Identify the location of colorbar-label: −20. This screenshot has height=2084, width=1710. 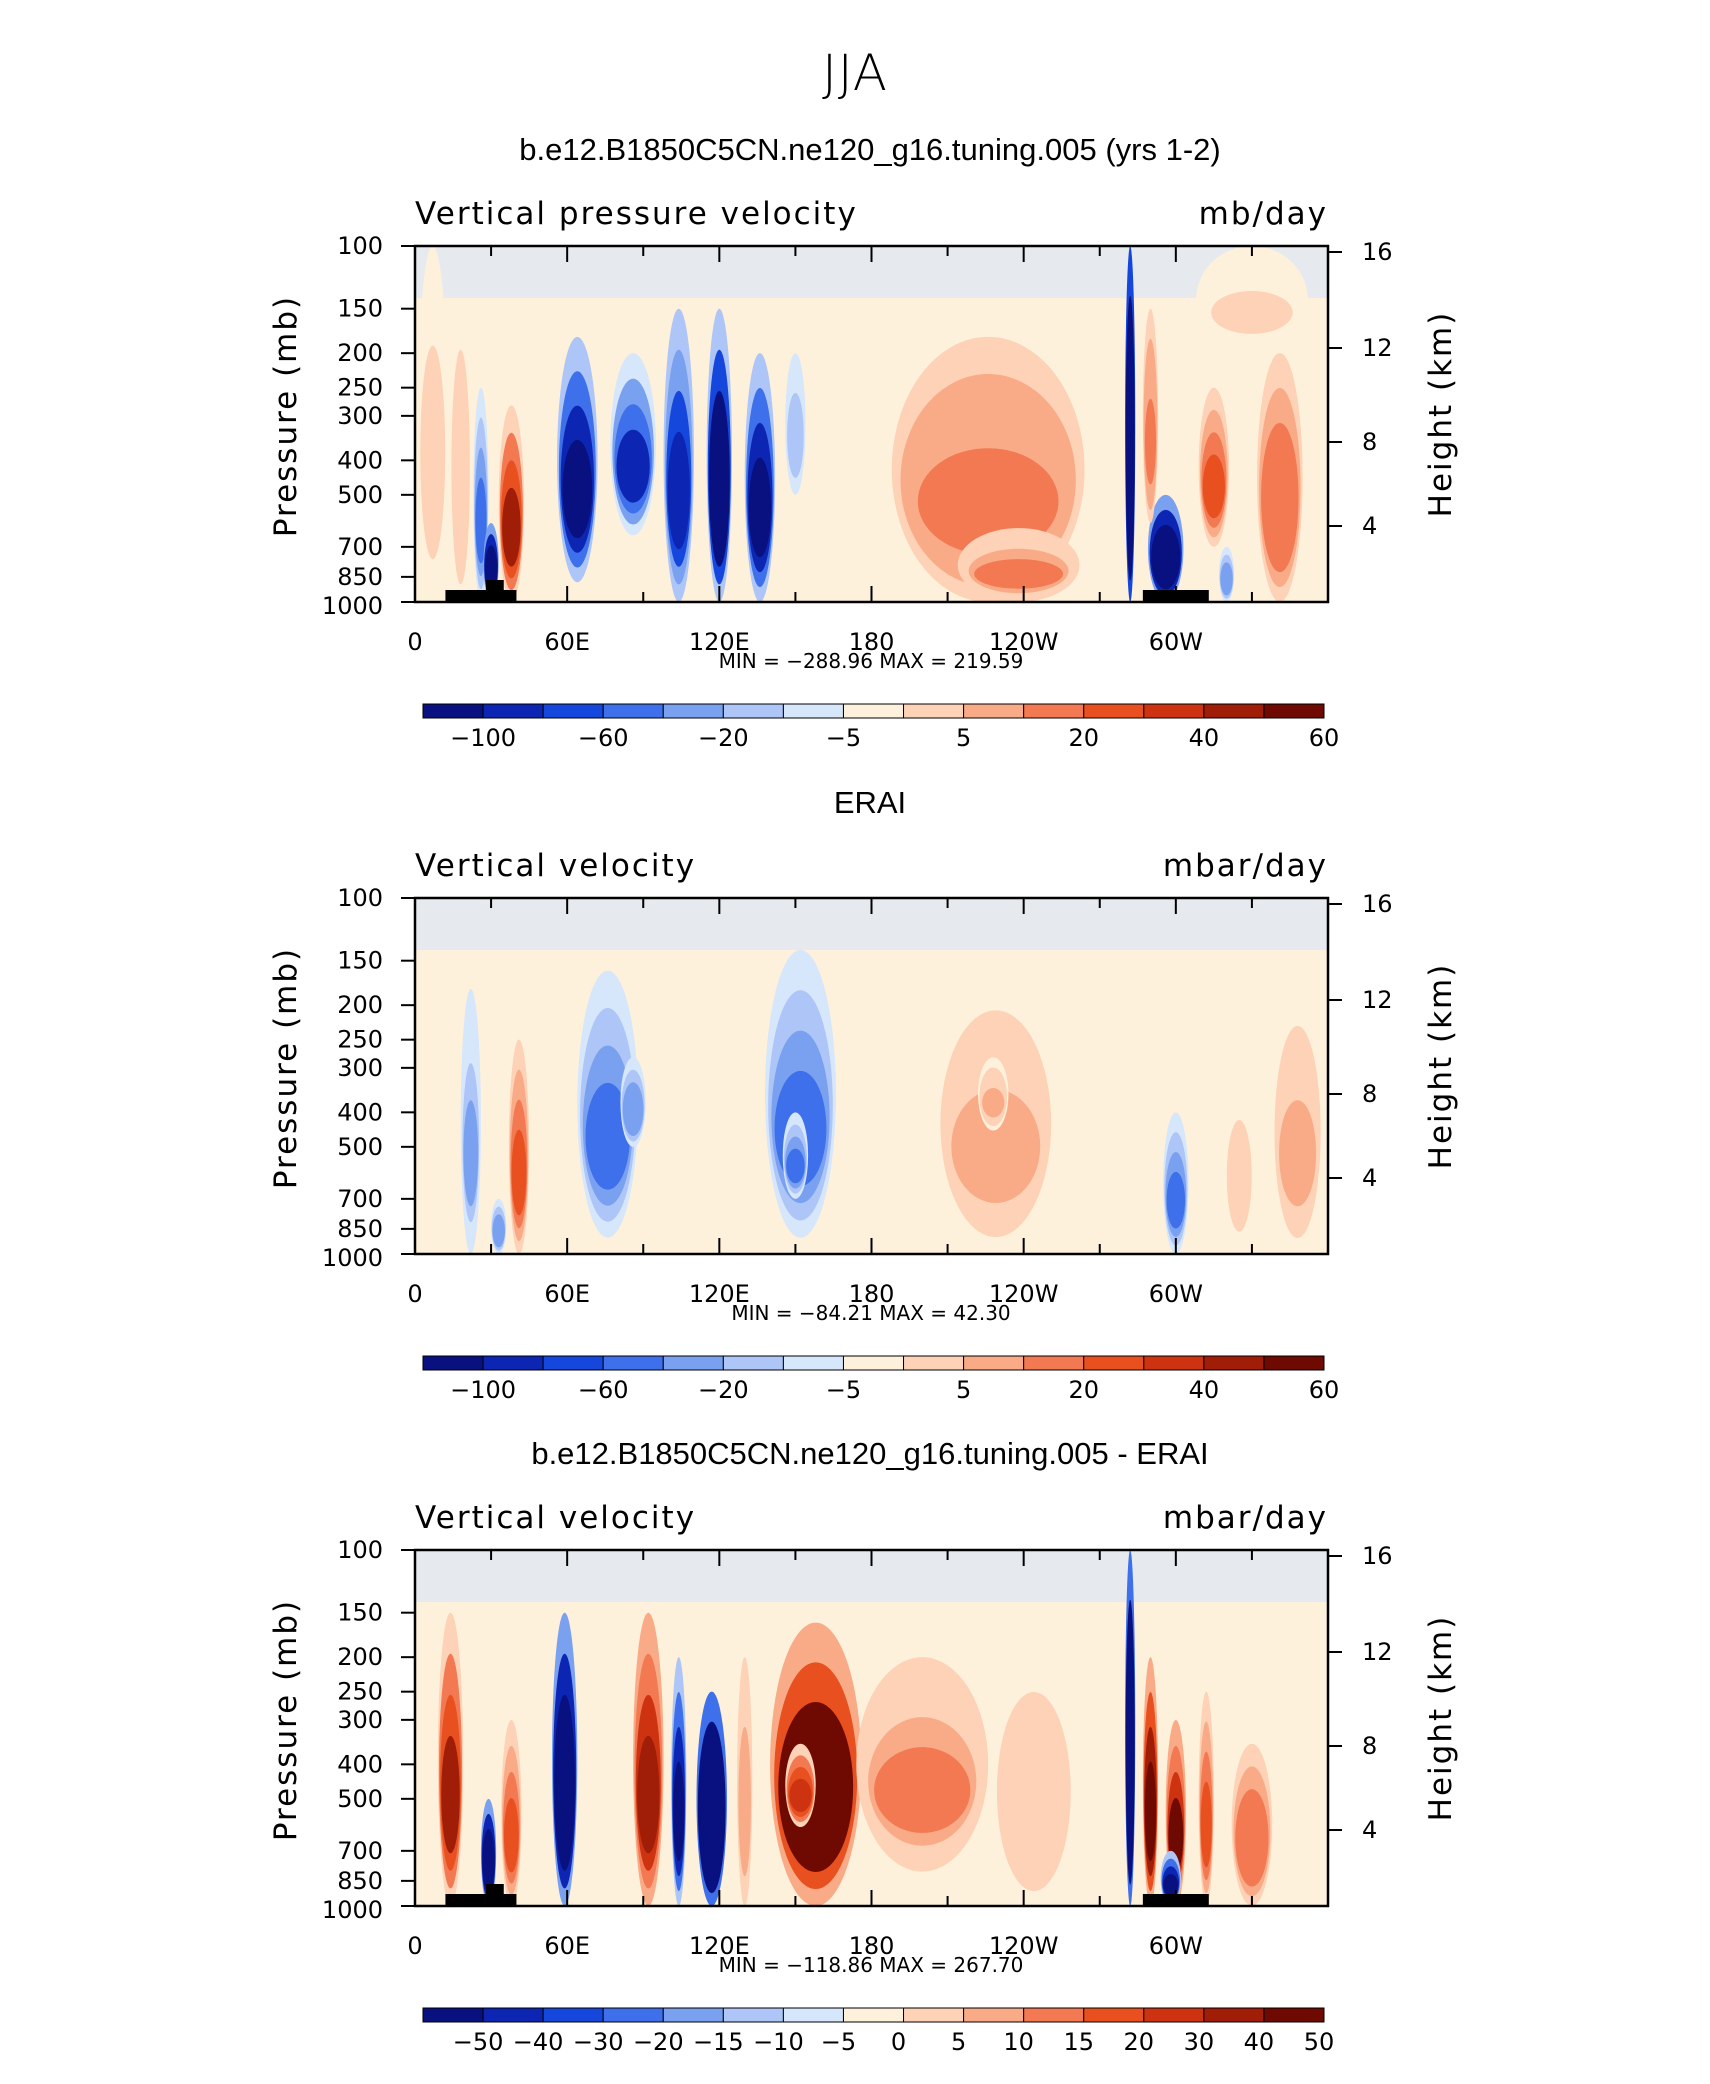
(723, 738).